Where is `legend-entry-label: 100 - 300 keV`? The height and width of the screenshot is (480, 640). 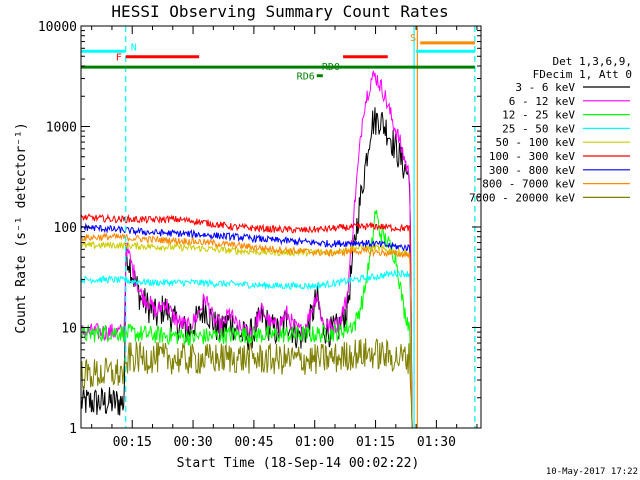 legend-entry-label: 100 - 300 keV is located at coordinates (532, 156).